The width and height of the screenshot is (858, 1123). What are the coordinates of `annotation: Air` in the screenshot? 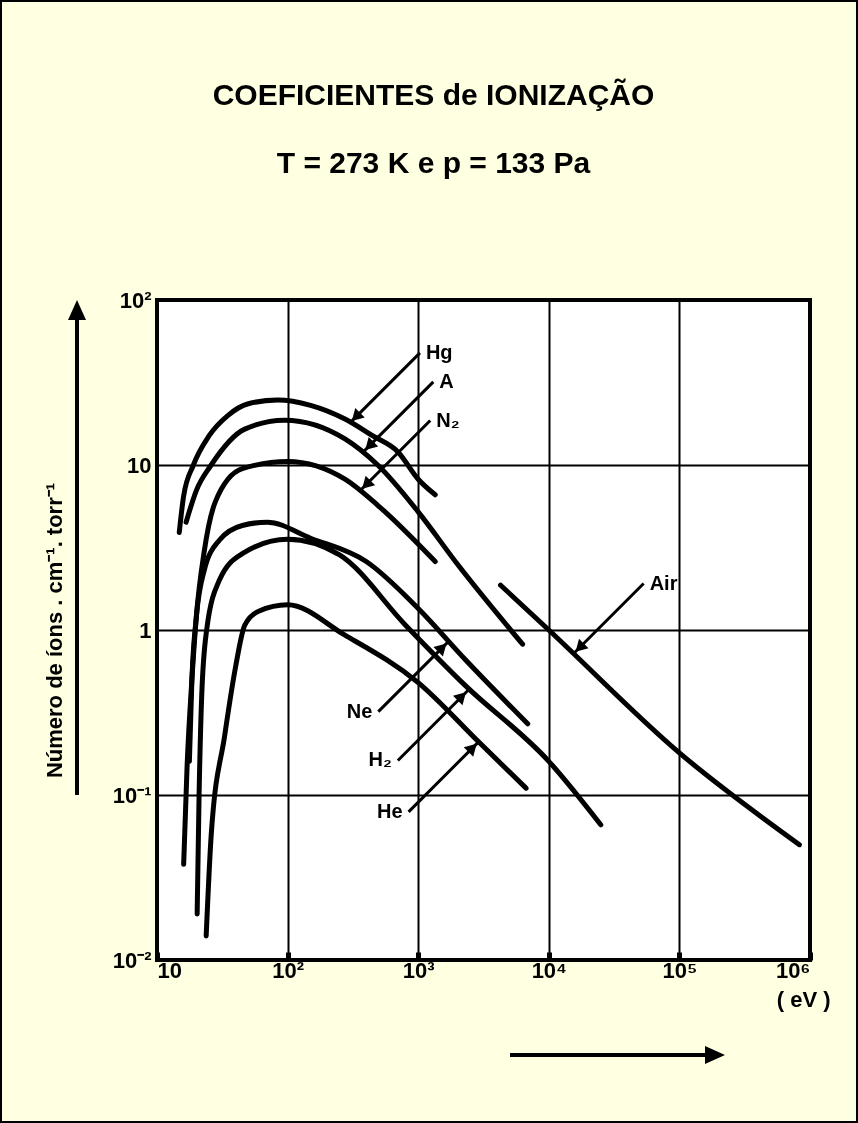 It's located at (663, 582).